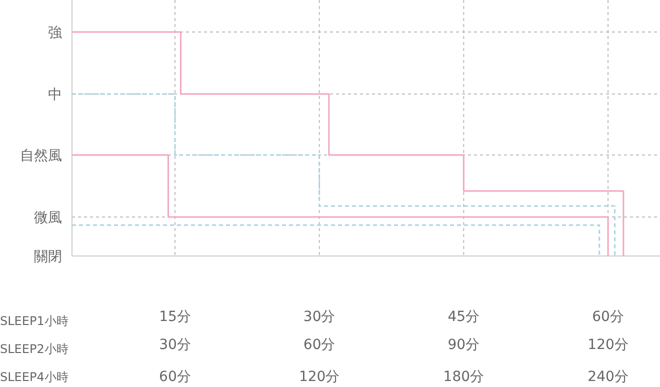  I want to click on text: 60分, so click(175, 377).